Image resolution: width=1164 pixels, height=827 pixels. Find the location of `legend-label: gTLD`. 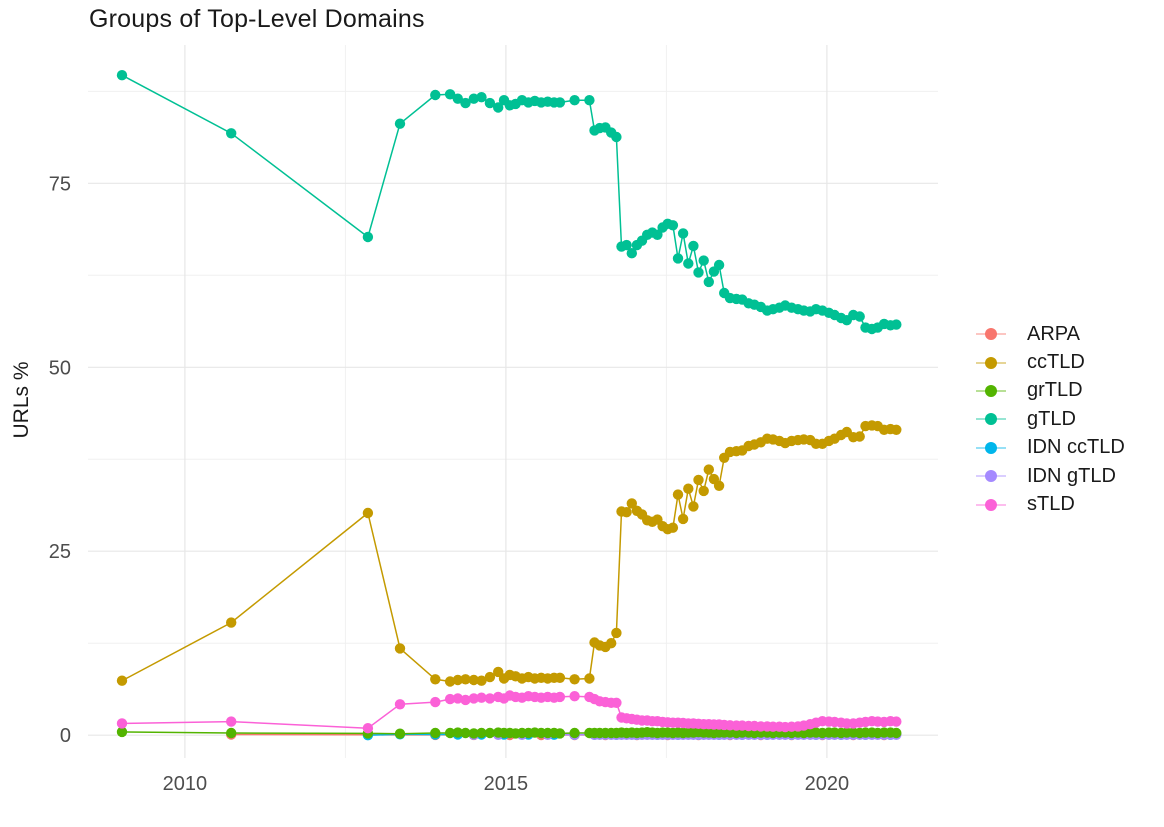

legend-label: gTLD is located at coordinates (1051, 418).